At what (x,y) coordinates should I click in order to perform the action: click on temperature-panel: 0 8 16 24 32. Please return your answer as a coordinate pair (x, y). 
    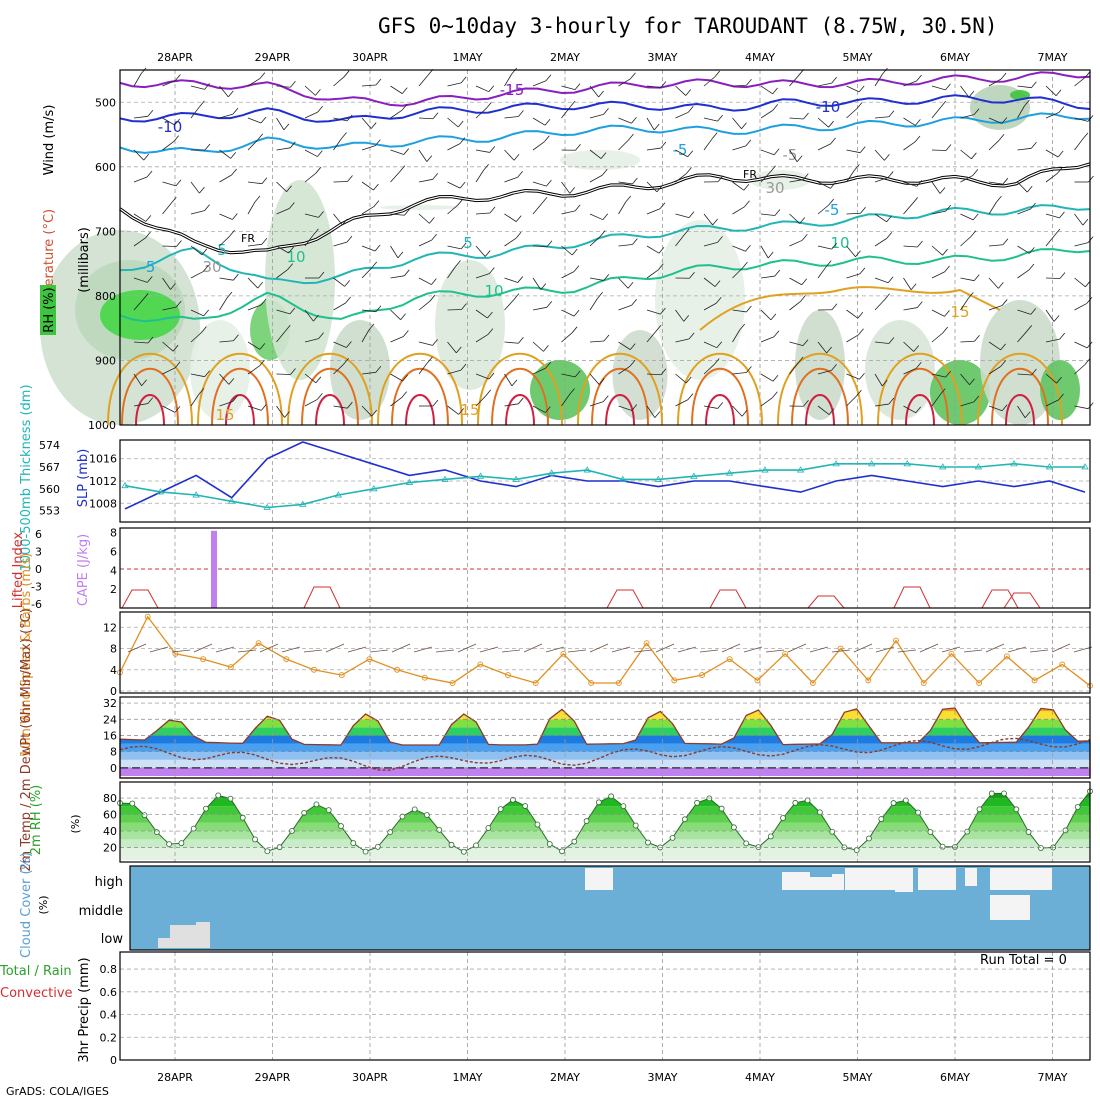
    Looking at the image, I should click on (597, 737).